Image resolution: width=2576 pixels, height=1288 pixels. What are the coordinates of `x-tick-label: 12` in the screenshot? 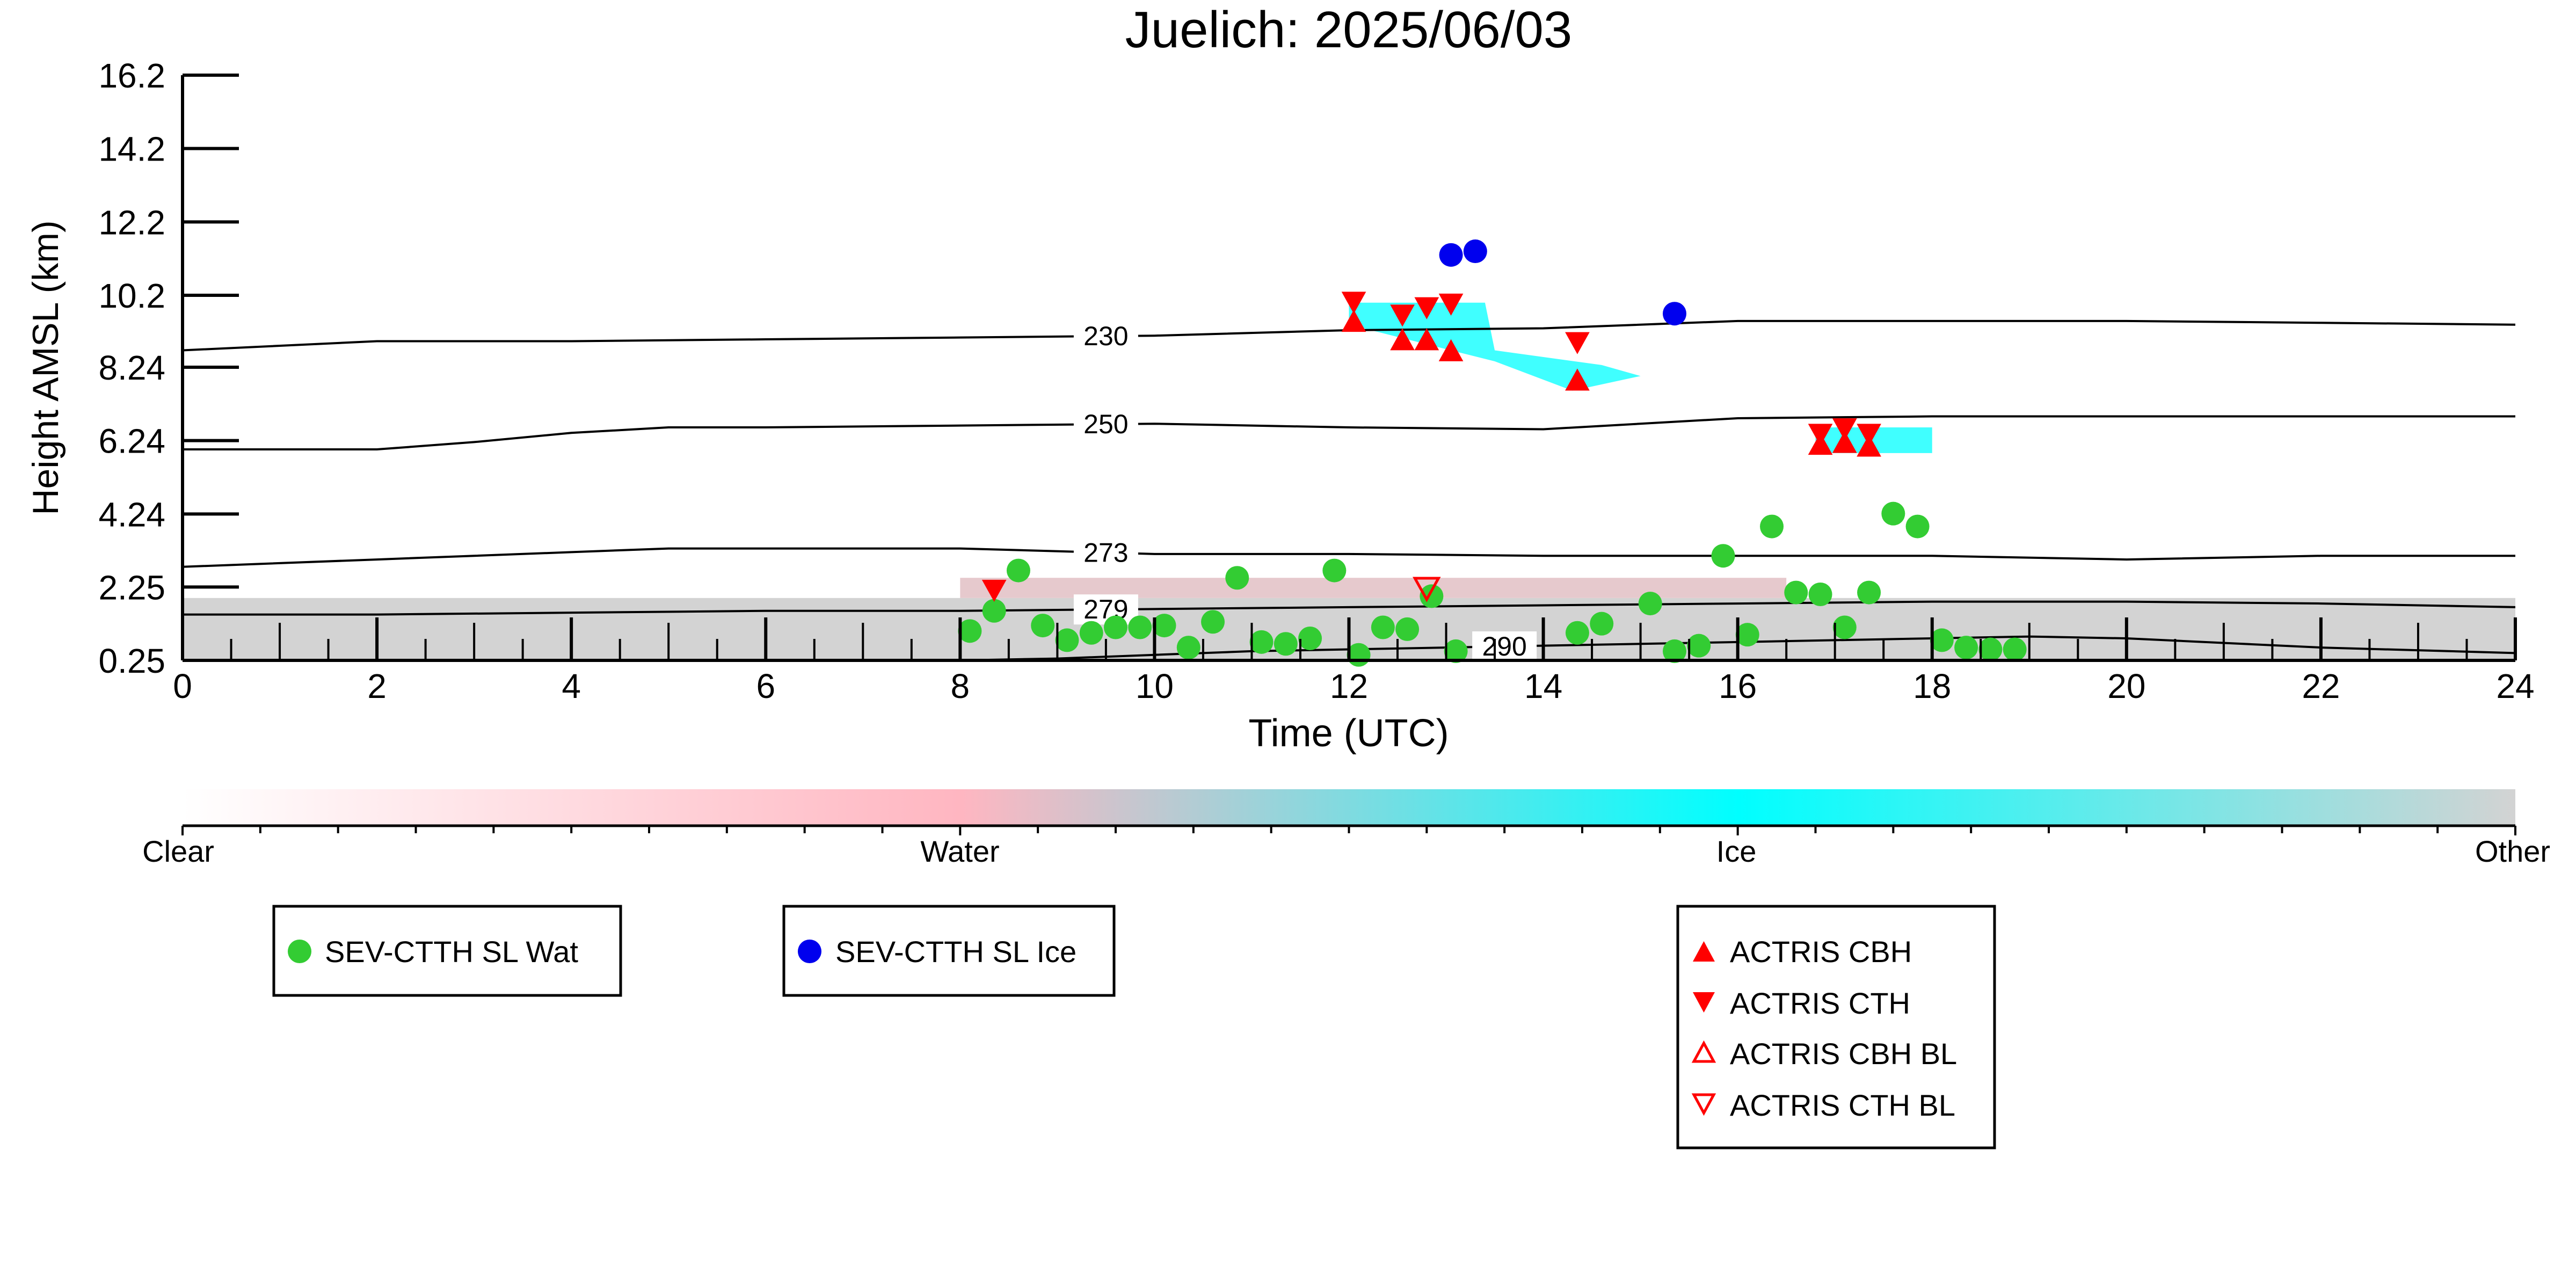 It's located at (1349, 686).